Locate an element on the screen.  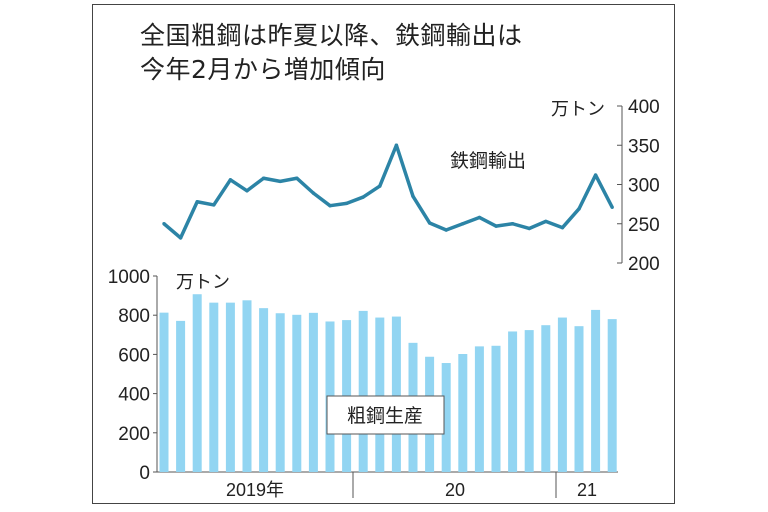
line-y-tick-label: 300 is located at coordinates (644, 186).